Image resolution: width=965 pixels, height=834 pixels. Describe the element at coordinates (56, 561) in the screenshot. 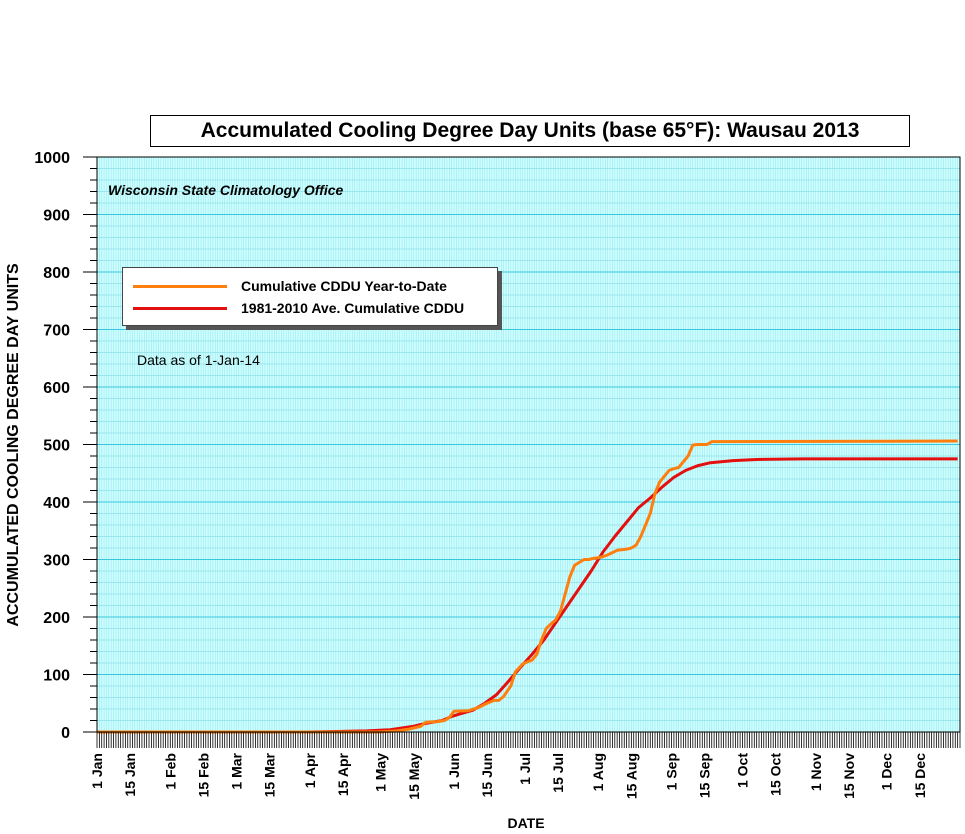

I see `y-tick-label: 300` at that location.